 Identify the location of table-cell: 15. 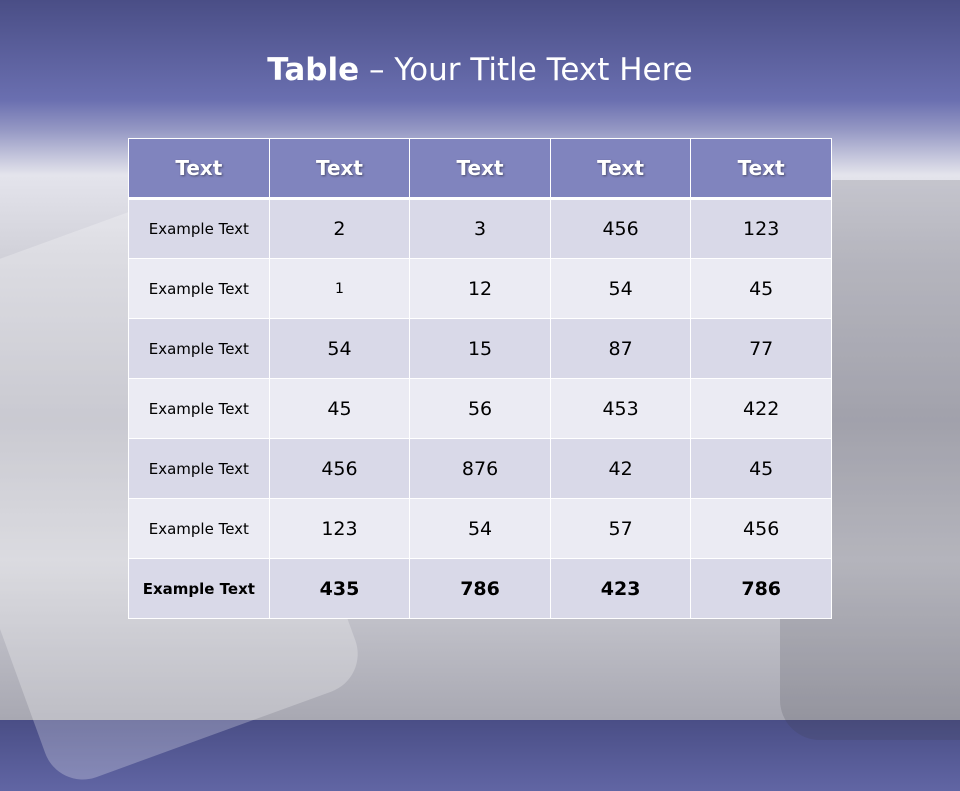
(480, 348).